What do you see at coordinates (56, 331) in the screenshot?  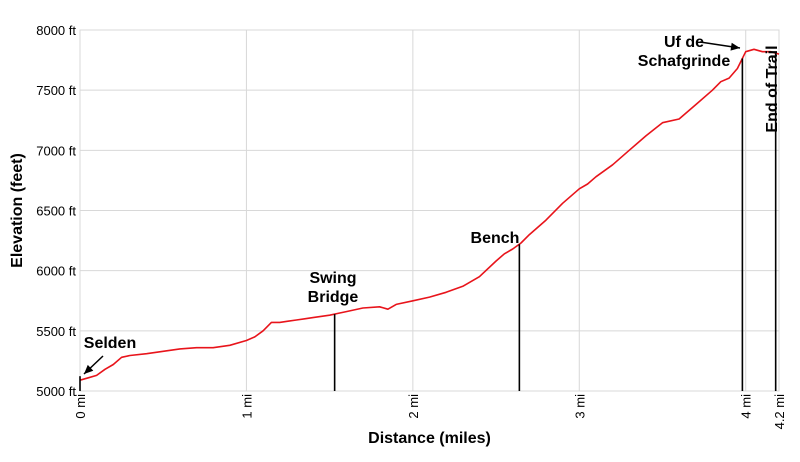 I see `y-tick-label: 5500 ft` at bounding box center [56, 331].